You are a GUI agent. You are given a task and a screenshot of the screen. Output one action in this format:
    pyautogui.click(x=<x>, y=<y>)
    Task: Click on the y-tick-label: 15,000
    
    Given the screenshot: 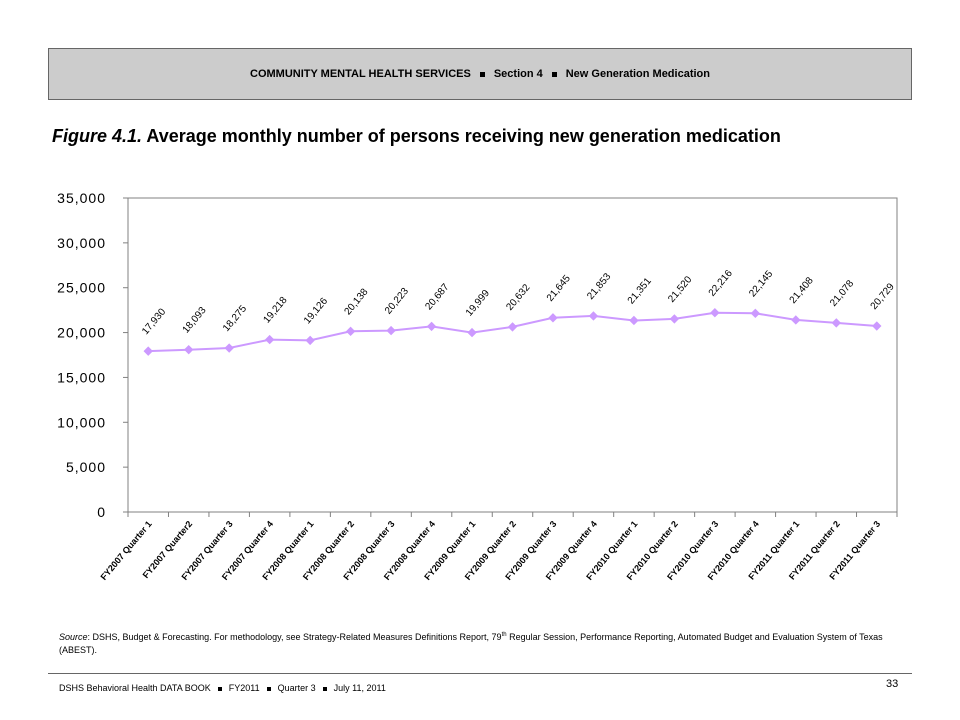 What is the action you would take?
    pyautogui.click(x=81, y=377)
    